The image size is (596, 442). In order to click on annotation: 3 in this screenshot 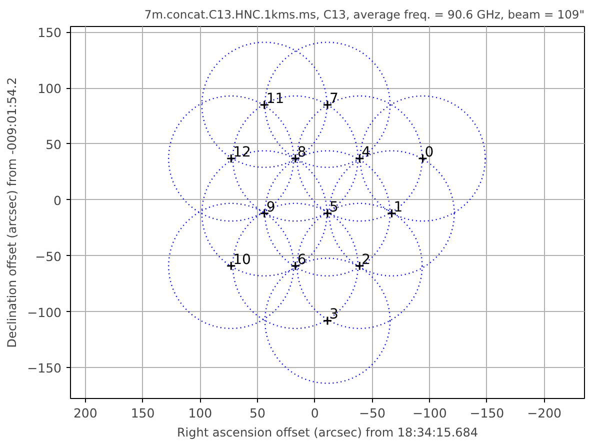, I will do `click(334, 314)`.